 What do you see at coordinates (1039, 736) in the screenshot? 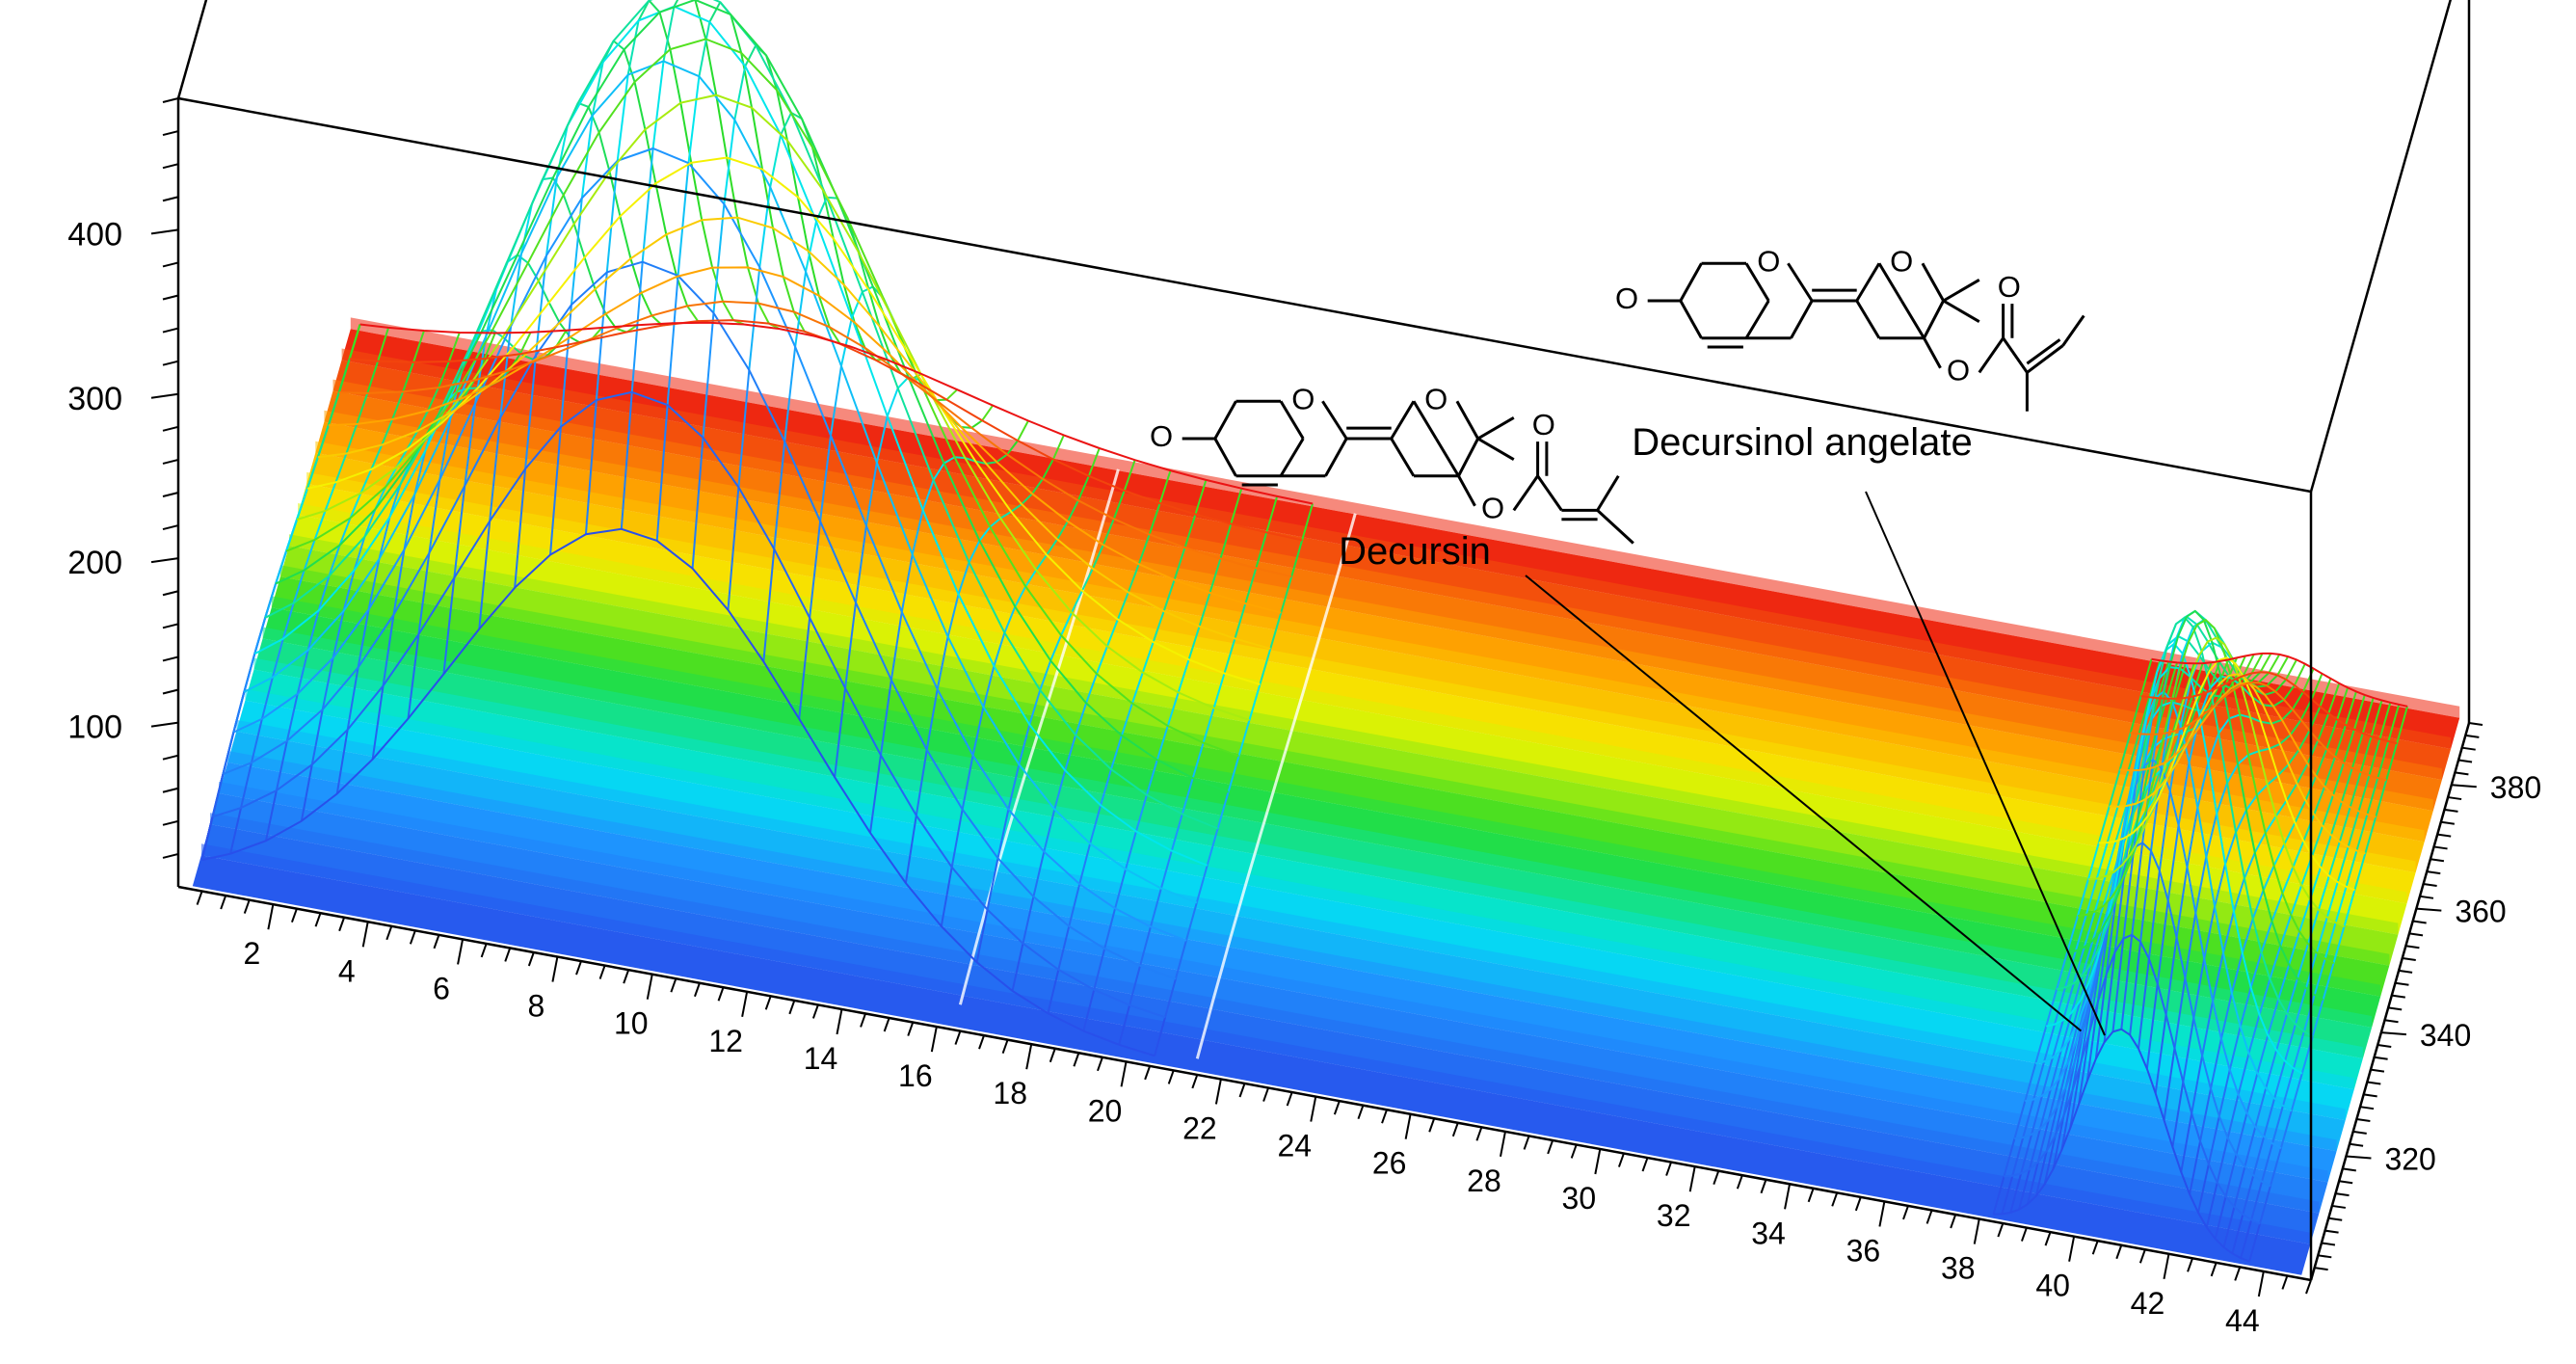
I see `baseline-ridge` at bounding box center [1039, 736].